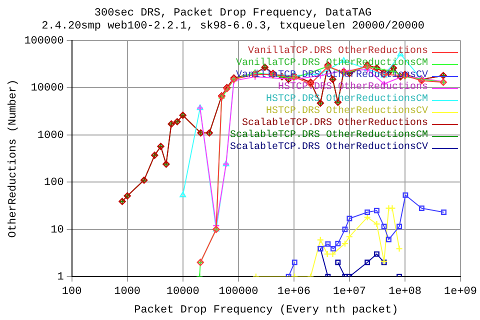 The height and width of the screenshot is (320, 480). Describe the element at coordinates (14, 158) in the screenshot. I see `y-axis-title: OtherReductions (Number)` at that location.